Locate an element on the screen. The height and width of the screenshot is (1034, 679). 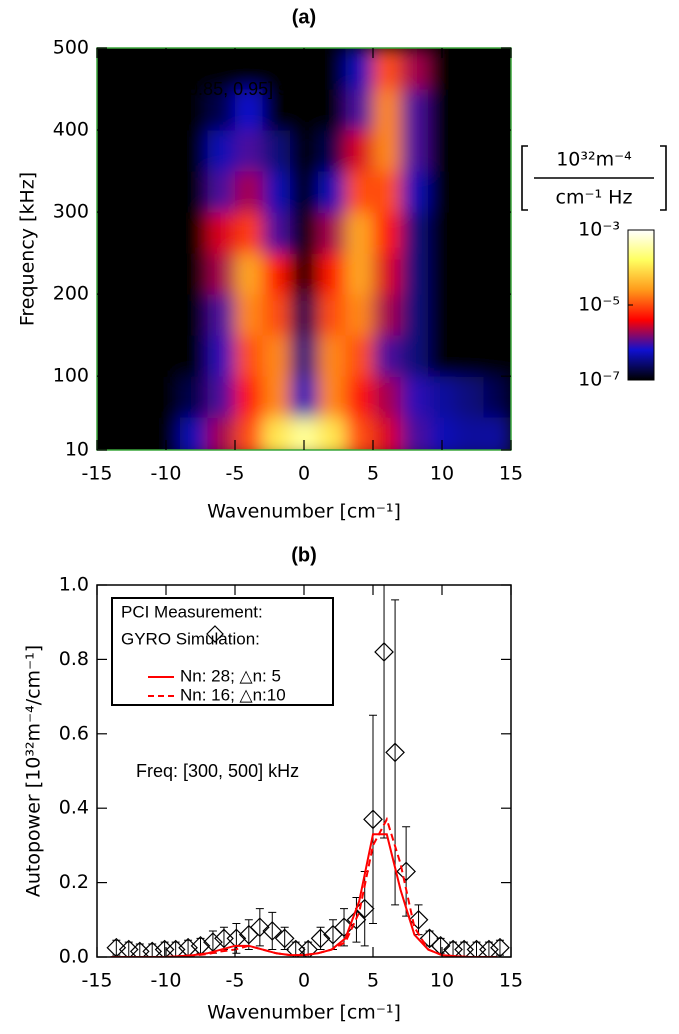
y-tick-label: 0.6 is located at coordinates (74, 733).